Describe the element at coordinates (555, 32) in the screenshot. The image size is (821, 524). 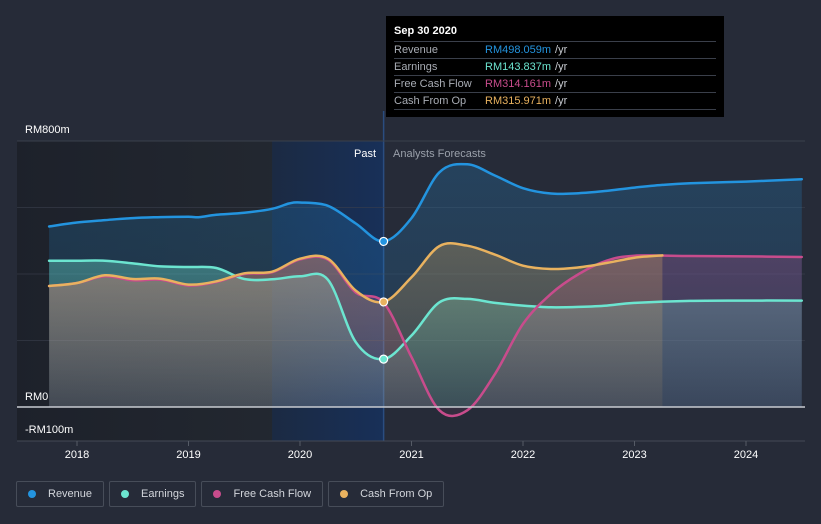
I see `tooltip-date: Sep 30 2020` at that location.